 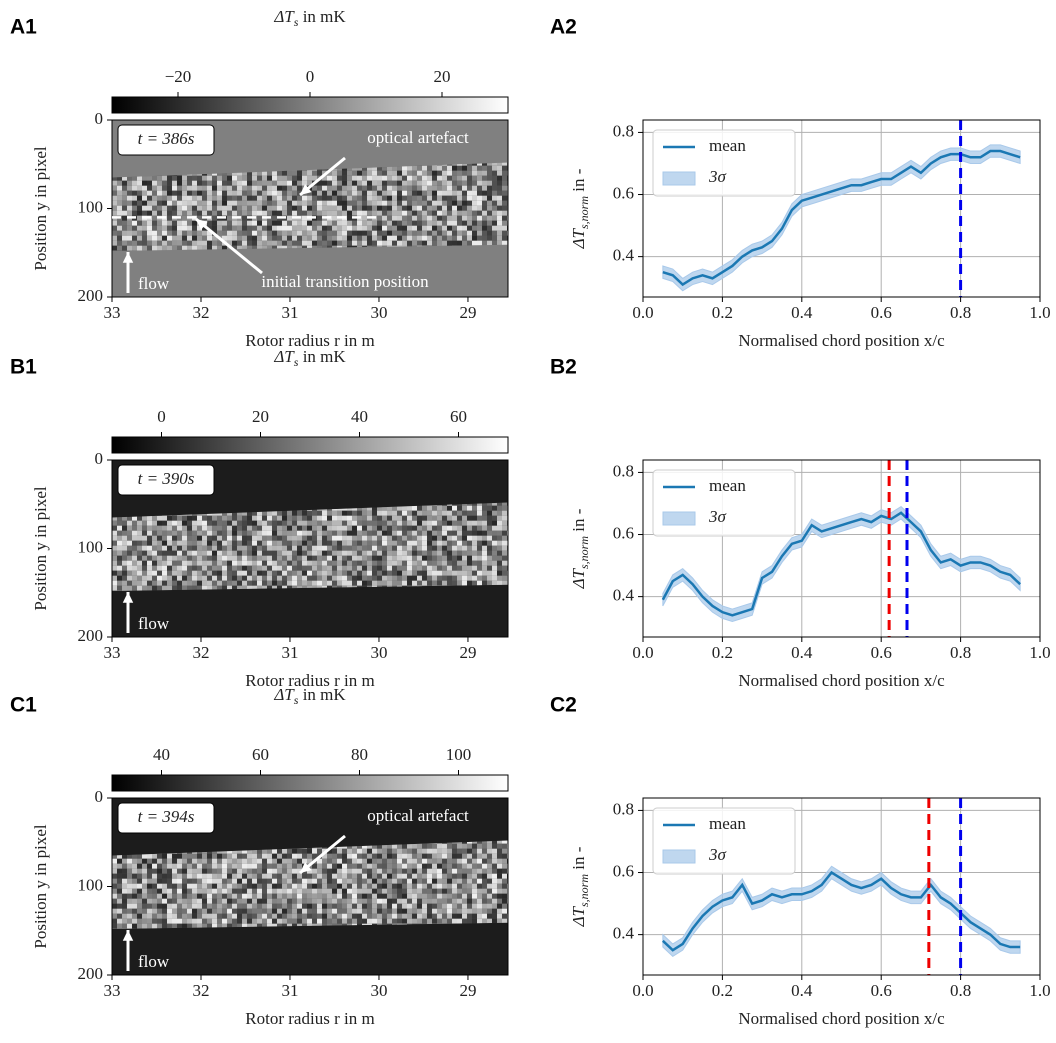 I want to click on x-tick-label: 0.6, so click(x=881, y=990).